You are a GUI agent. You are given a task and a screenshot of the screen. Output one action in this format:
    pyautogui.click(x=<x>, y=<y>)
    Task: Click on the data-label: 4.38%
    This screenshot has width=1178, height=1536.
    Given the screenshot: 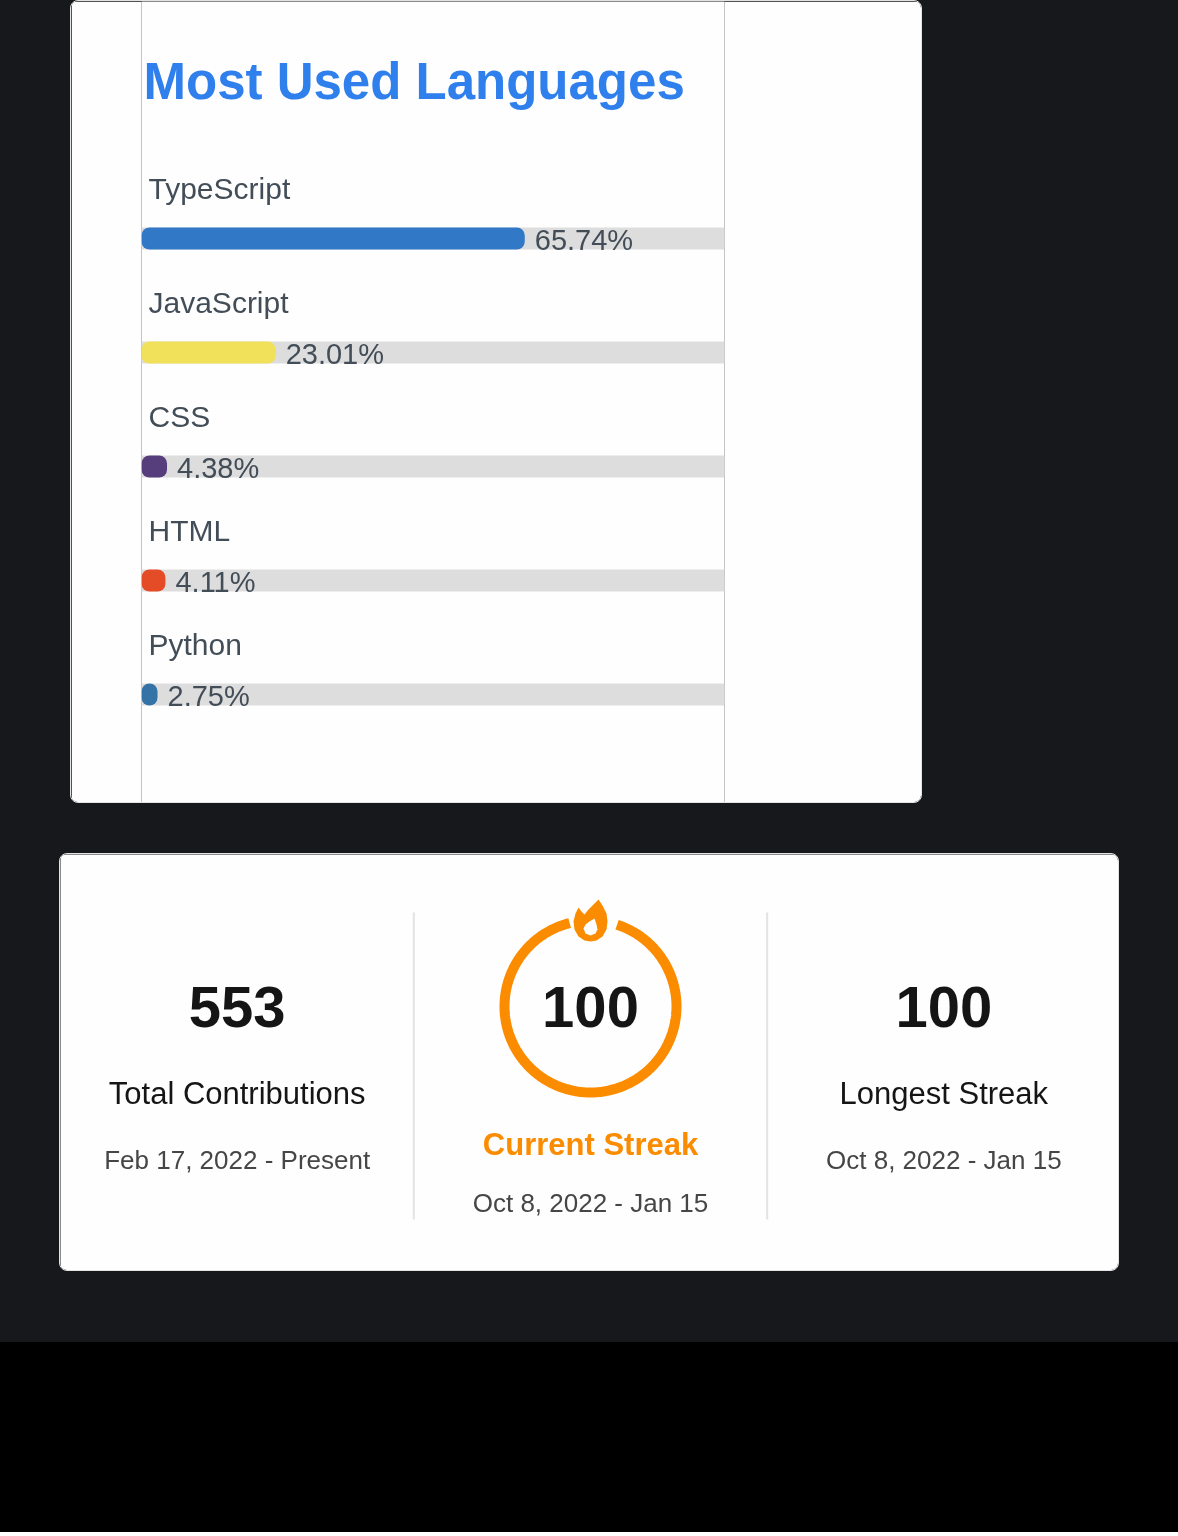 What is the action you would take?
    pyautogui.click(x=218, y=467)
    